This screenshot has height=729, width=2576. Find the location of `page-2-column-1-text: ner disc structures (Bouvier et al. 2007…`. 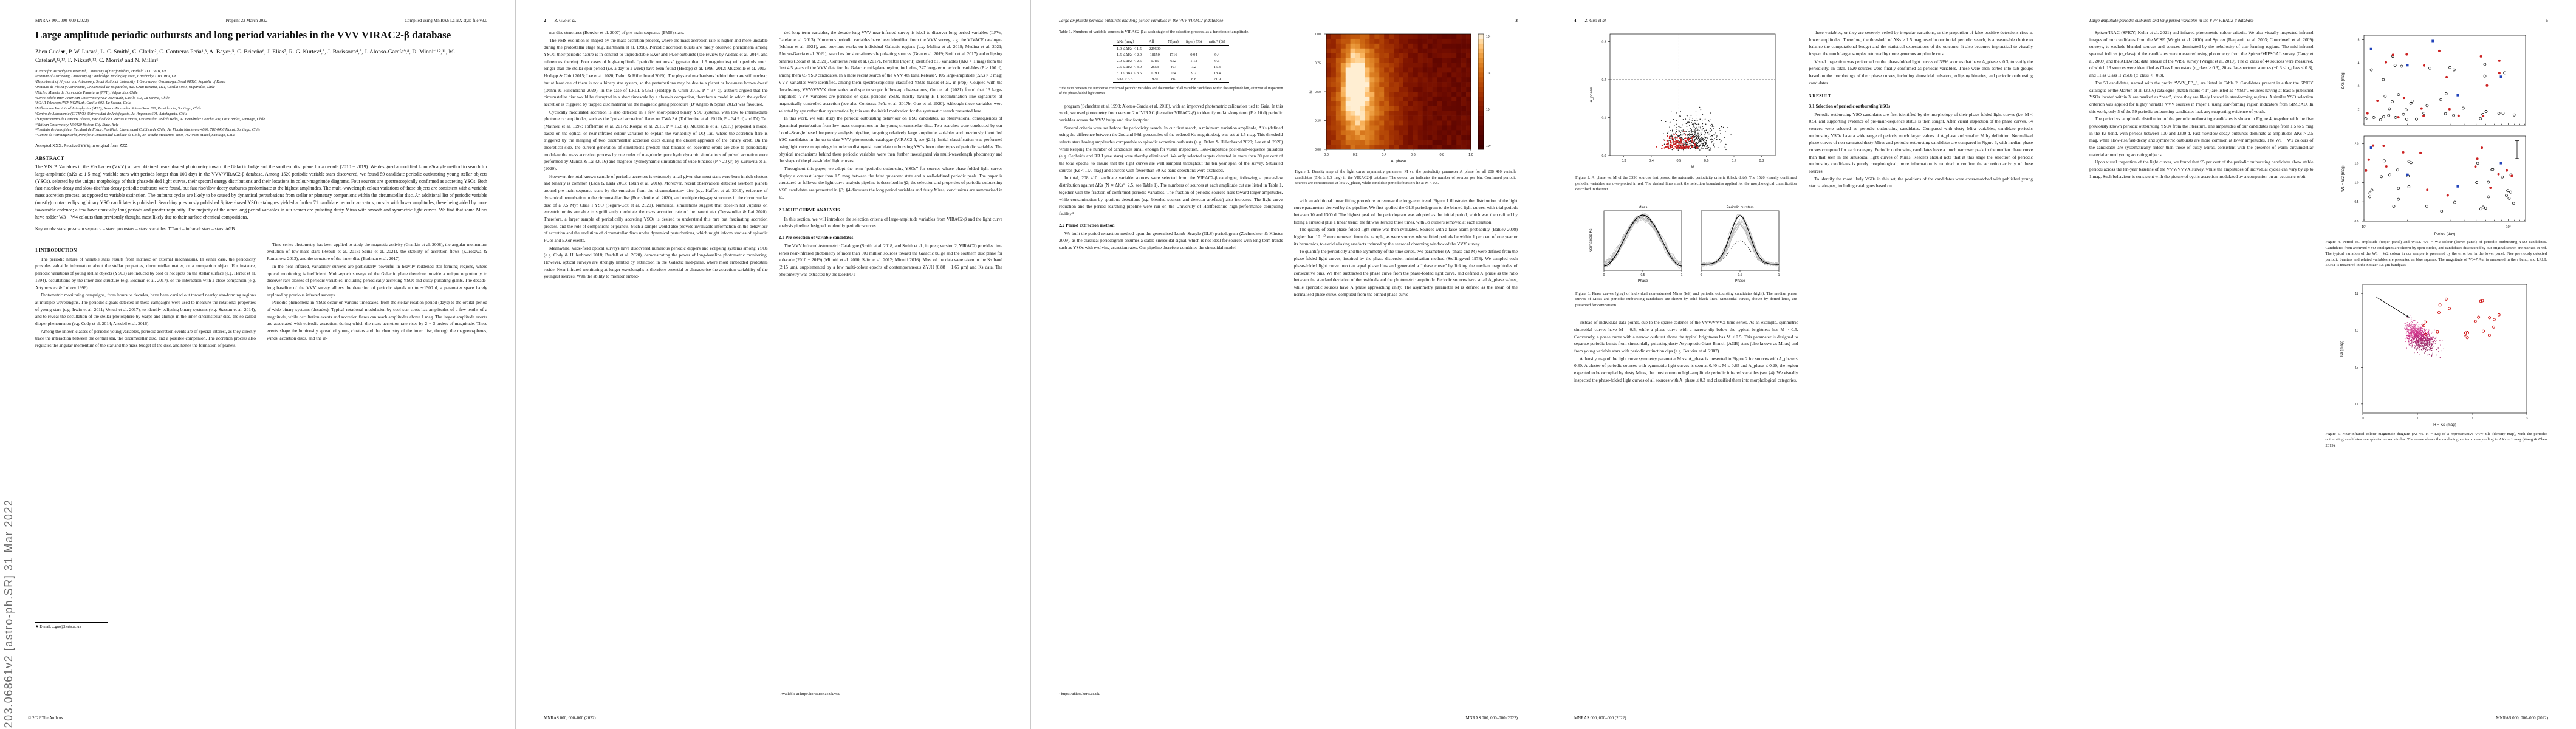

page-2-column-1-text: ner disc structures (Bouvier et al. 2007… is located at coordinates (656, 155).